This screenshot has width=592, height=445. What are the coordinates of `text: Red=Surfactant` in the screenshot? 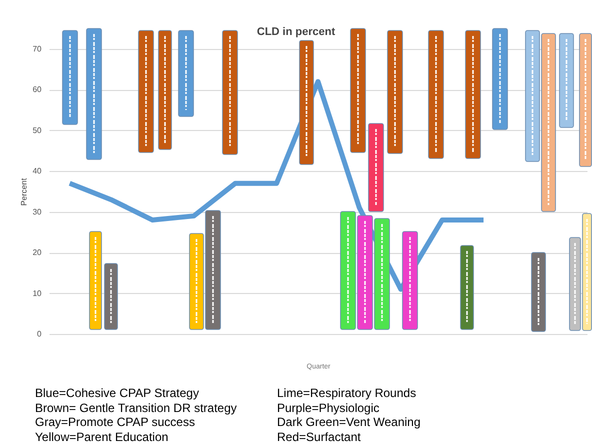 It's located at (319, 437).